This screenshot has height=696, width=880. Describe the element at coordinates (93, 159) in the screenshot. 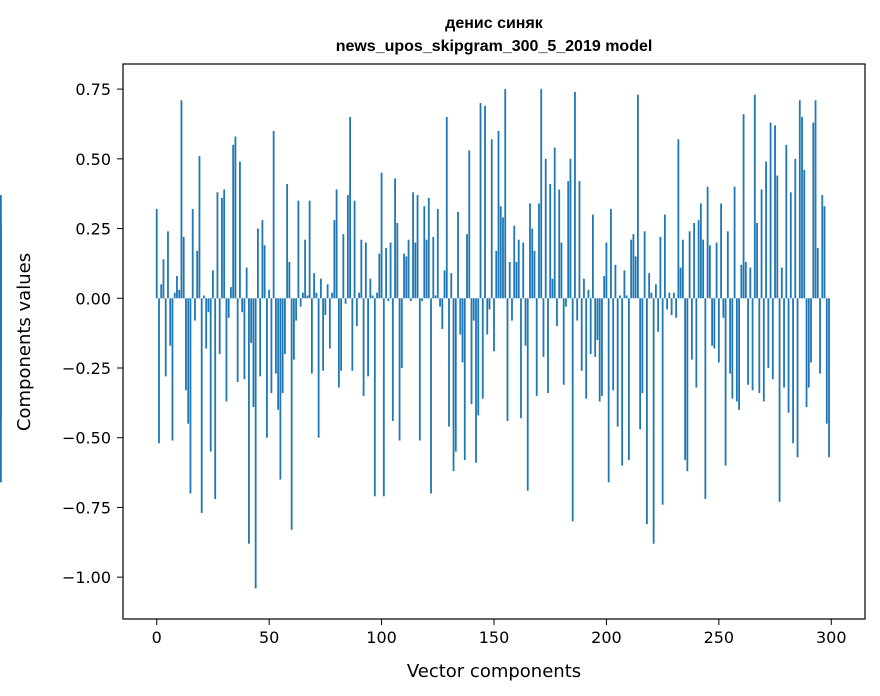

I see `y-tick-label: 0.50` at that location.